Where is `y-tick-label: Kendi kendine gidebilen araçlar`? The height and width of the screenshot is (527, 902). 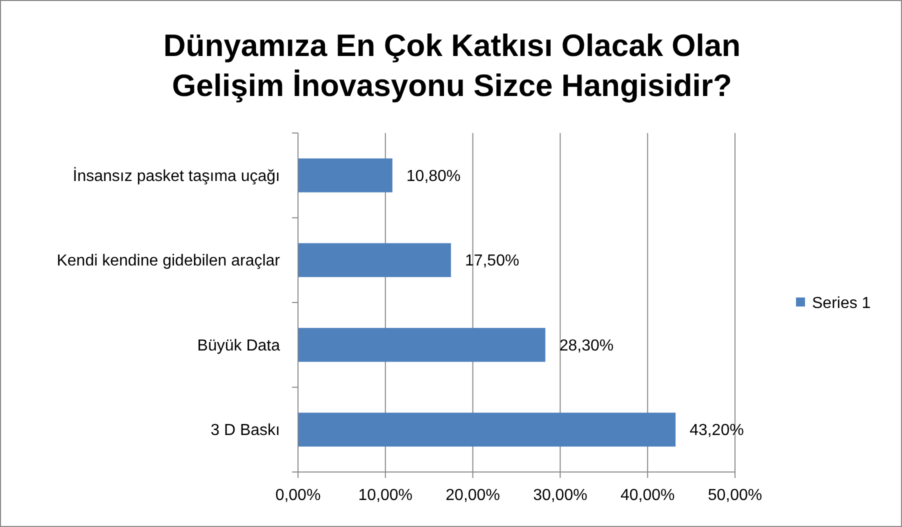 y-tick-label: Kendi kendine gidebilen araçlar is located at coordinates (168, 261).